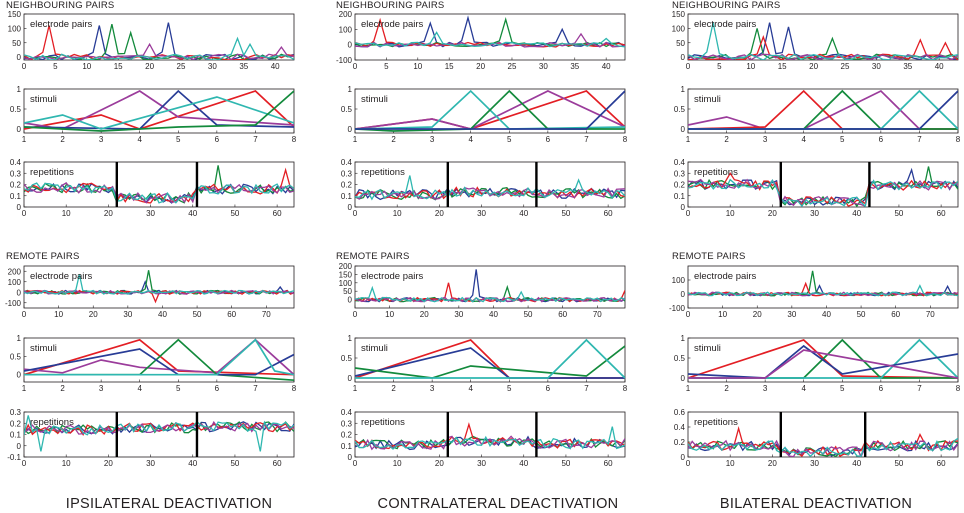  I want to click on x-tick-label: 70, so click(266, 314).